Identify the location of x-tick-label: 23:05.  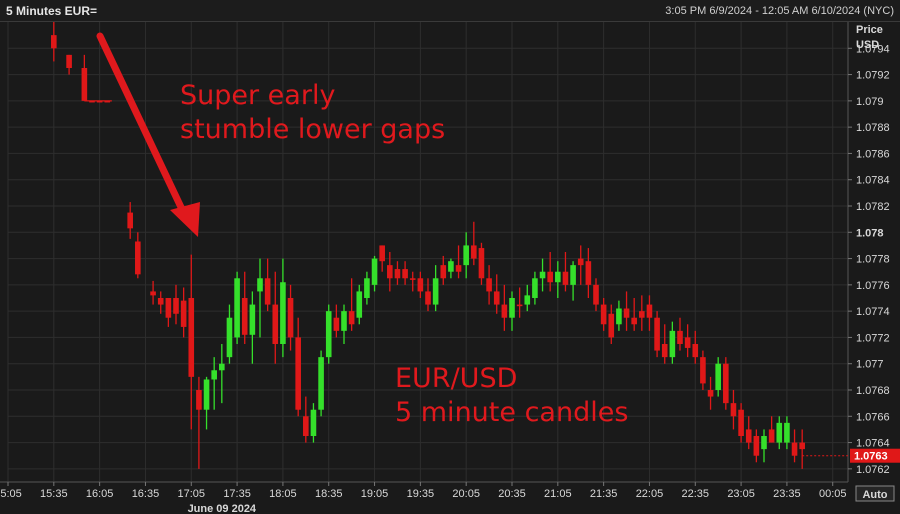
(741, 494).